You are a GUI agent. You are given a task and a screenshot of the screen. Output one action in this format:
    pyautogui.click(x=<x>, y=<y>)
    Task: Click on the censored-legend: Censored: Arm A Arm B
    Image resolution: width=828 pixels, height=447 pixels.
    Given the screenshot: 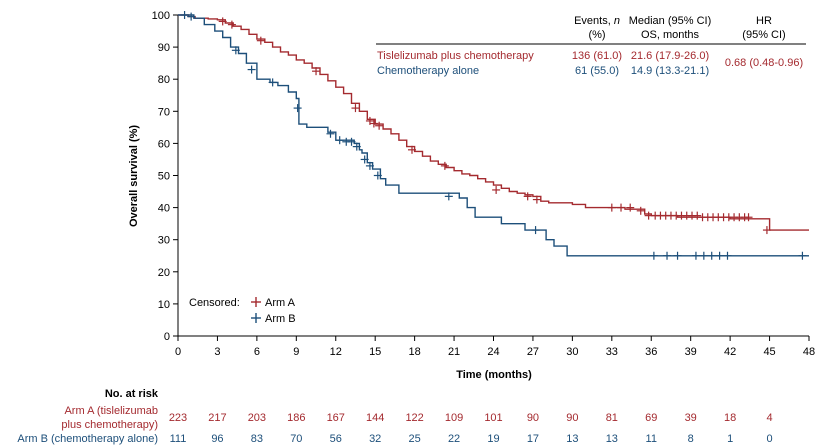 What is the action you would take?
    pyautogui.click(x=242, y=311)
    